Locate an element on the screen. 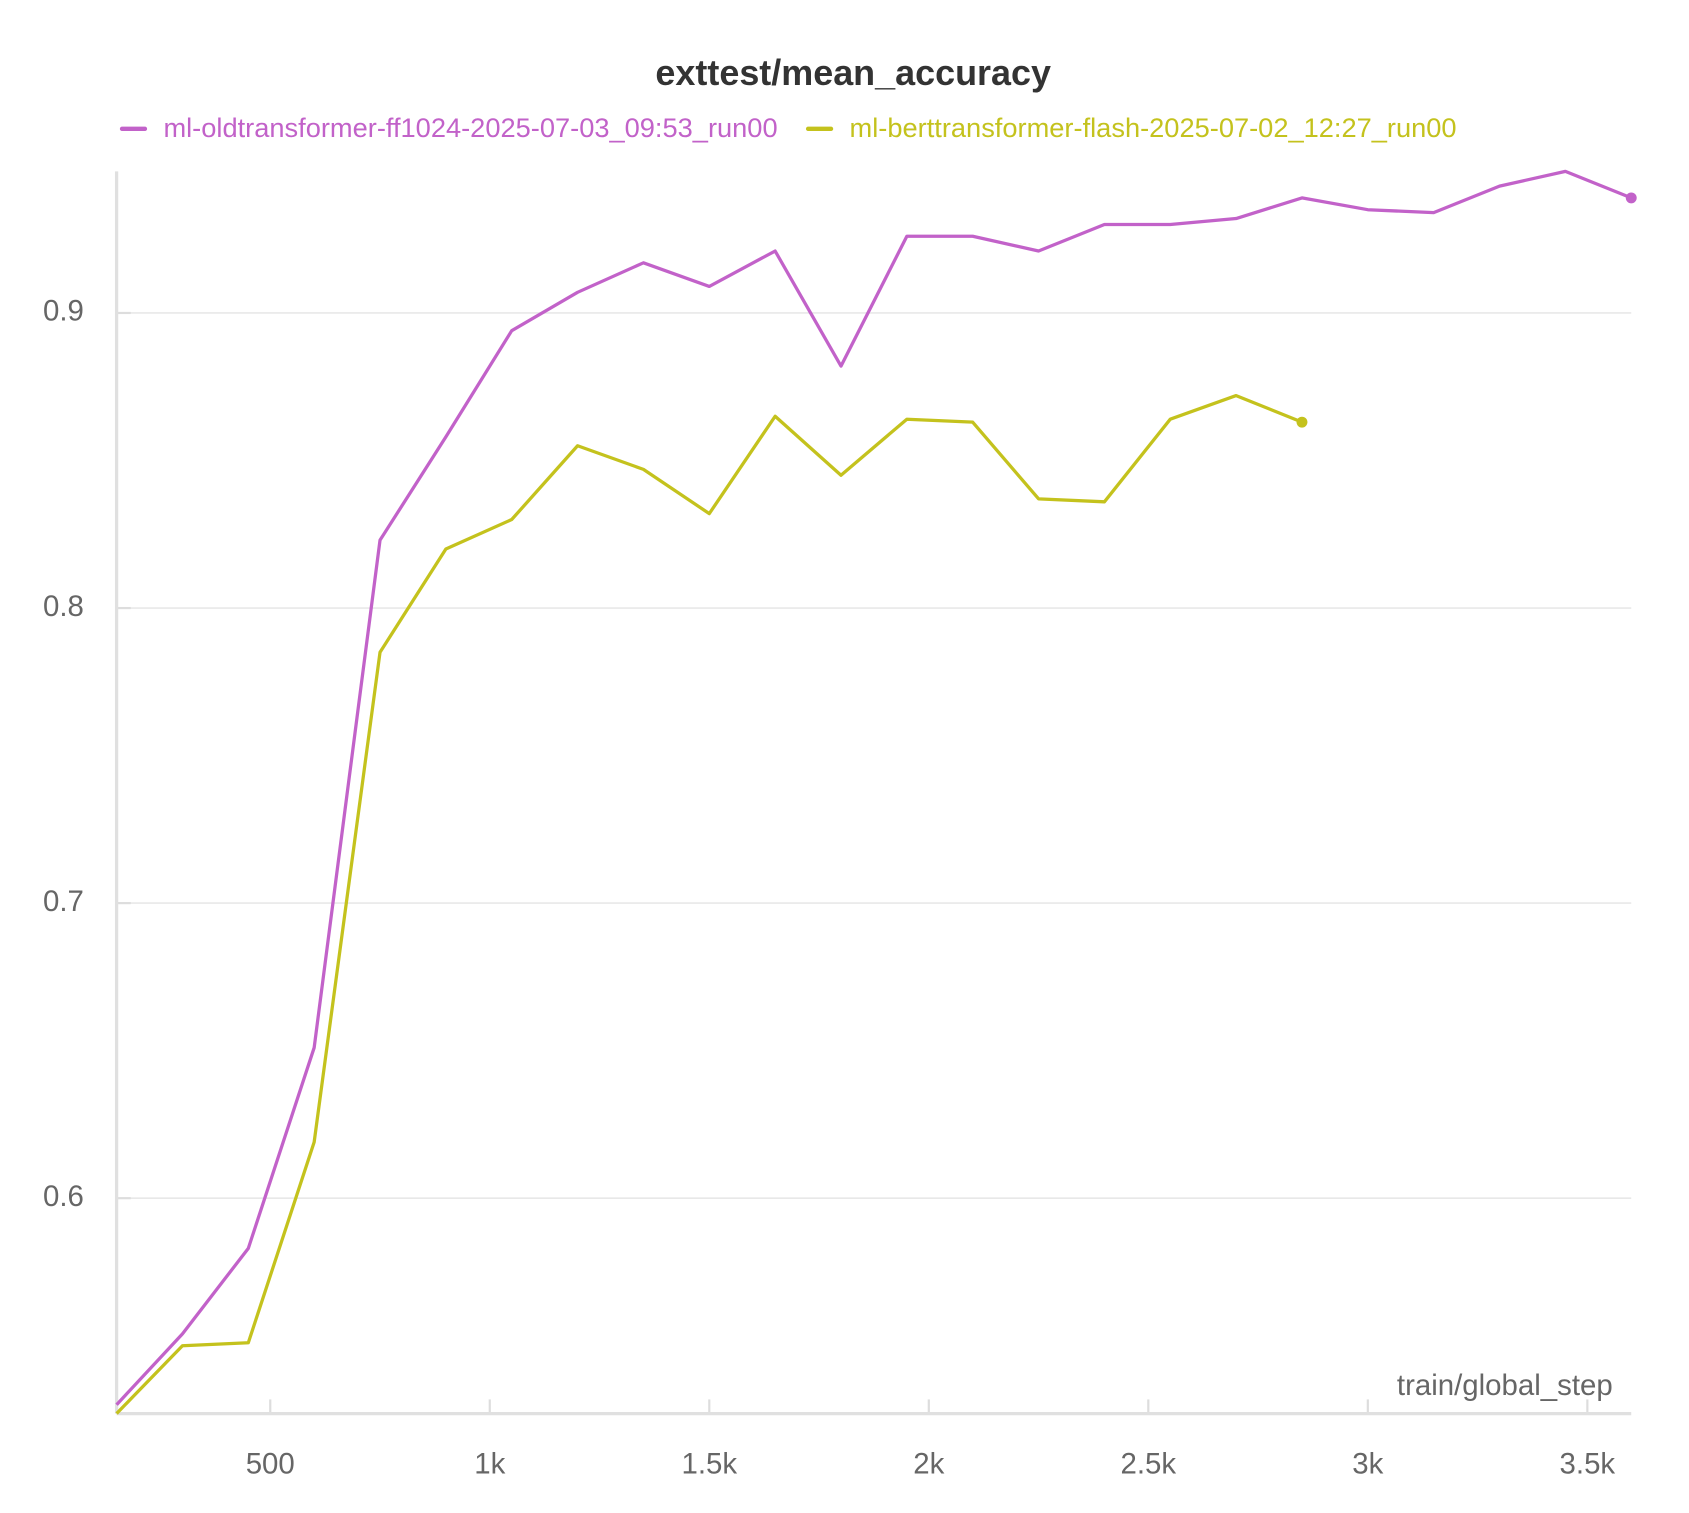  y-tick-label: 0.9 is located at coordinates (63, 311).